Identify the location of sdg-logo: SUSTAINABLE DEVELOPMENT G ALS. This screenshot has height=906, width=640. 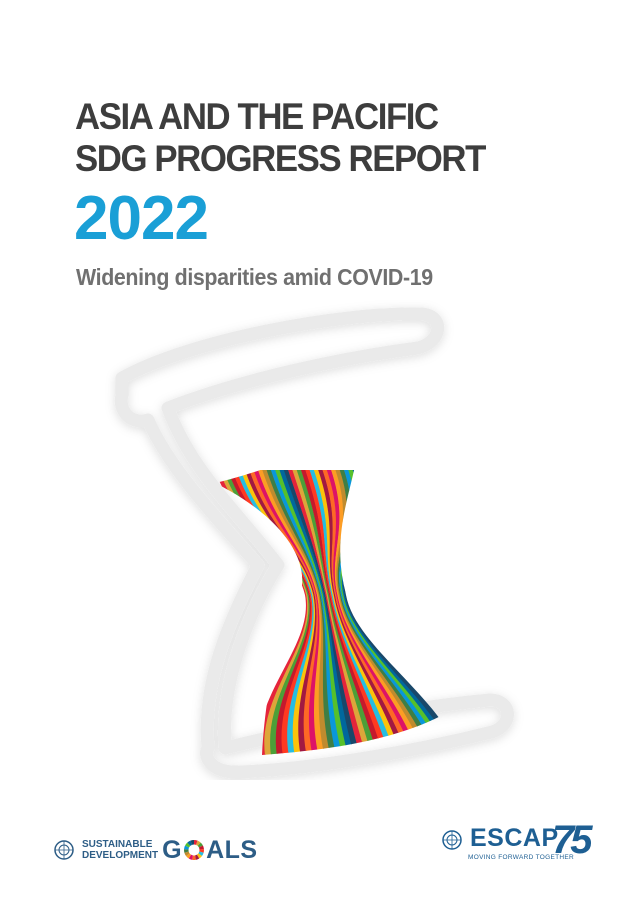
(155, 850).